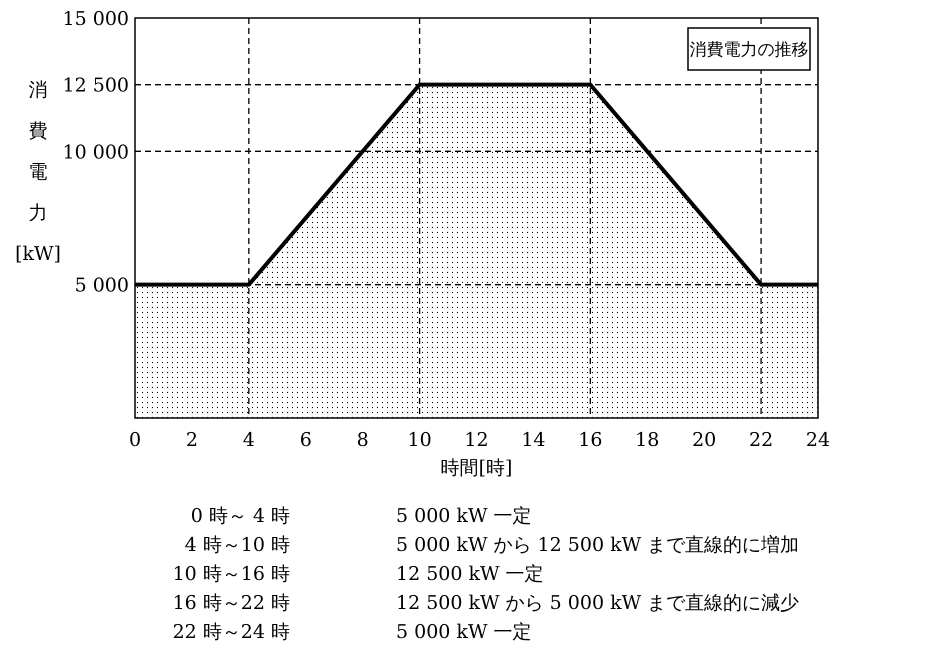  I want to click on x-tick-label: 4, so click(248, 440).